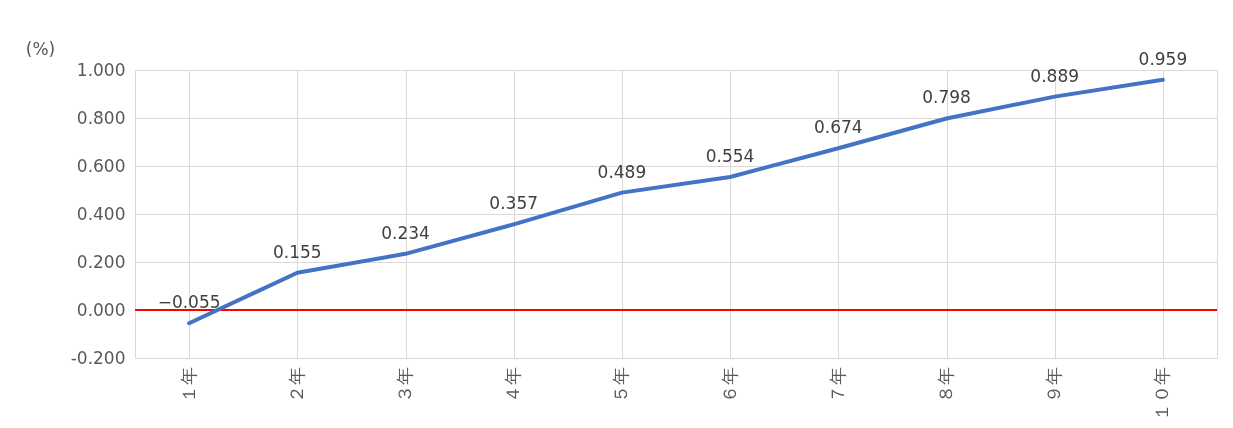  What do you see at coordinates (838, 127) in the screenshot?
I see `data-label: 0.674` at bounding box center [838, 127].